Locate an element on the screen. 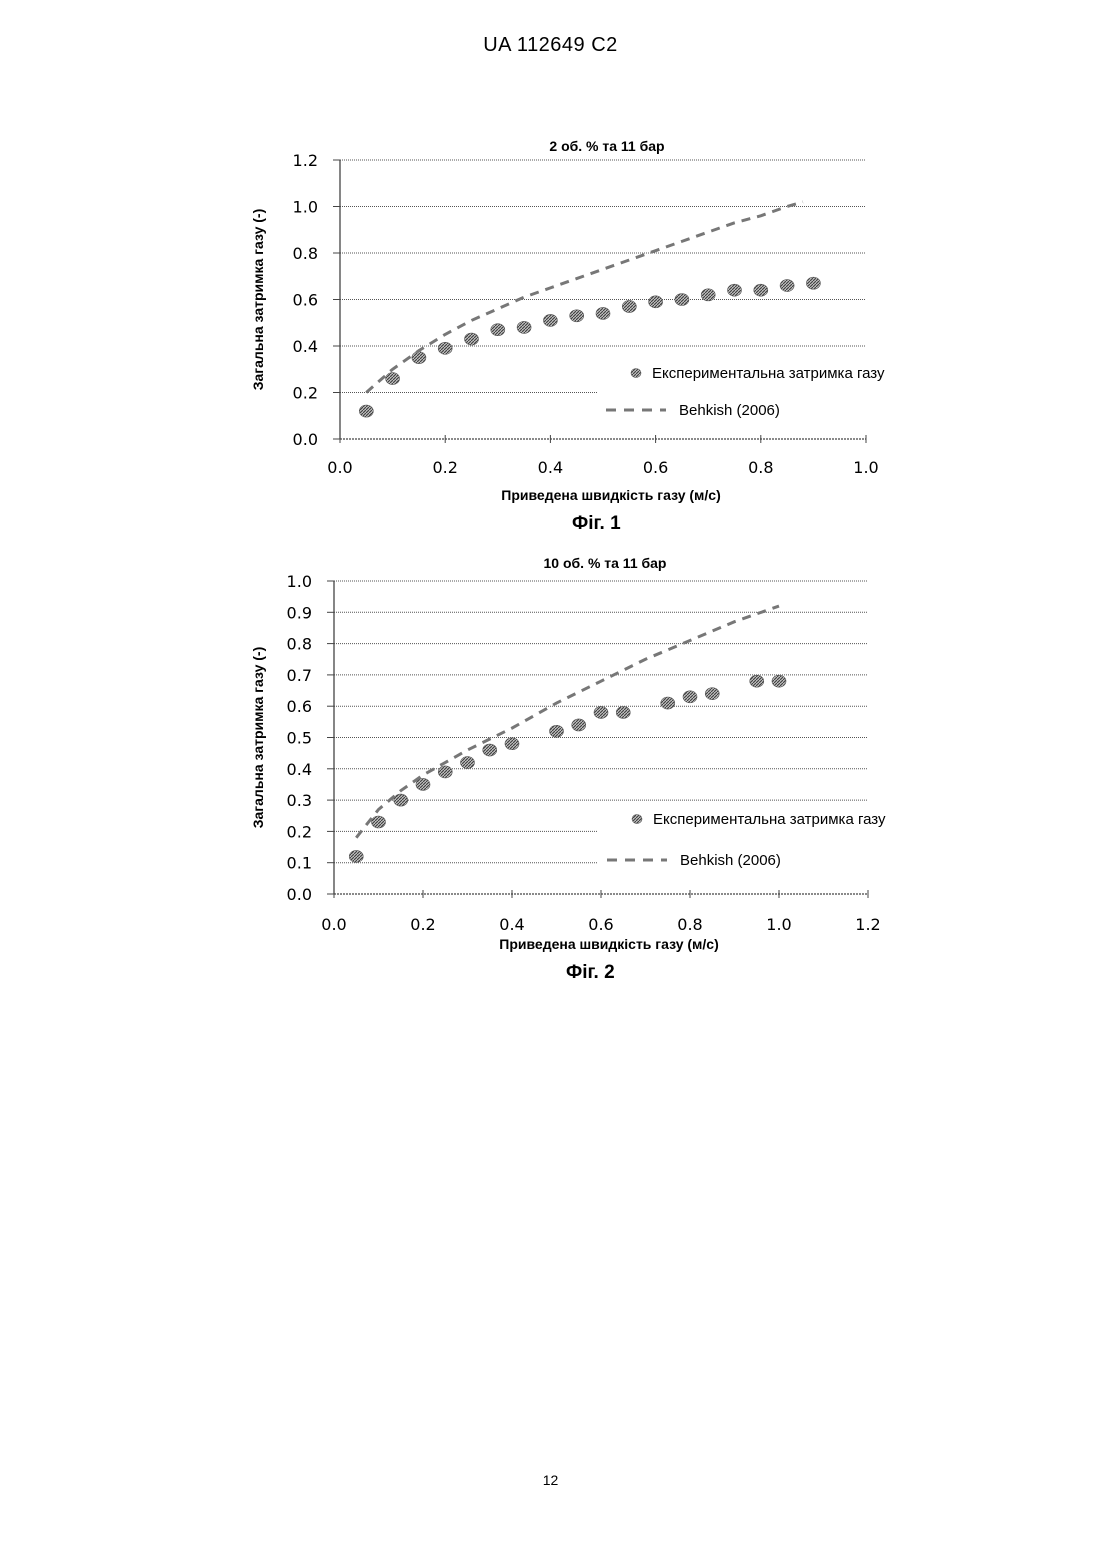  y-tick-label: 0.7 is located at coordinates (299, 675).